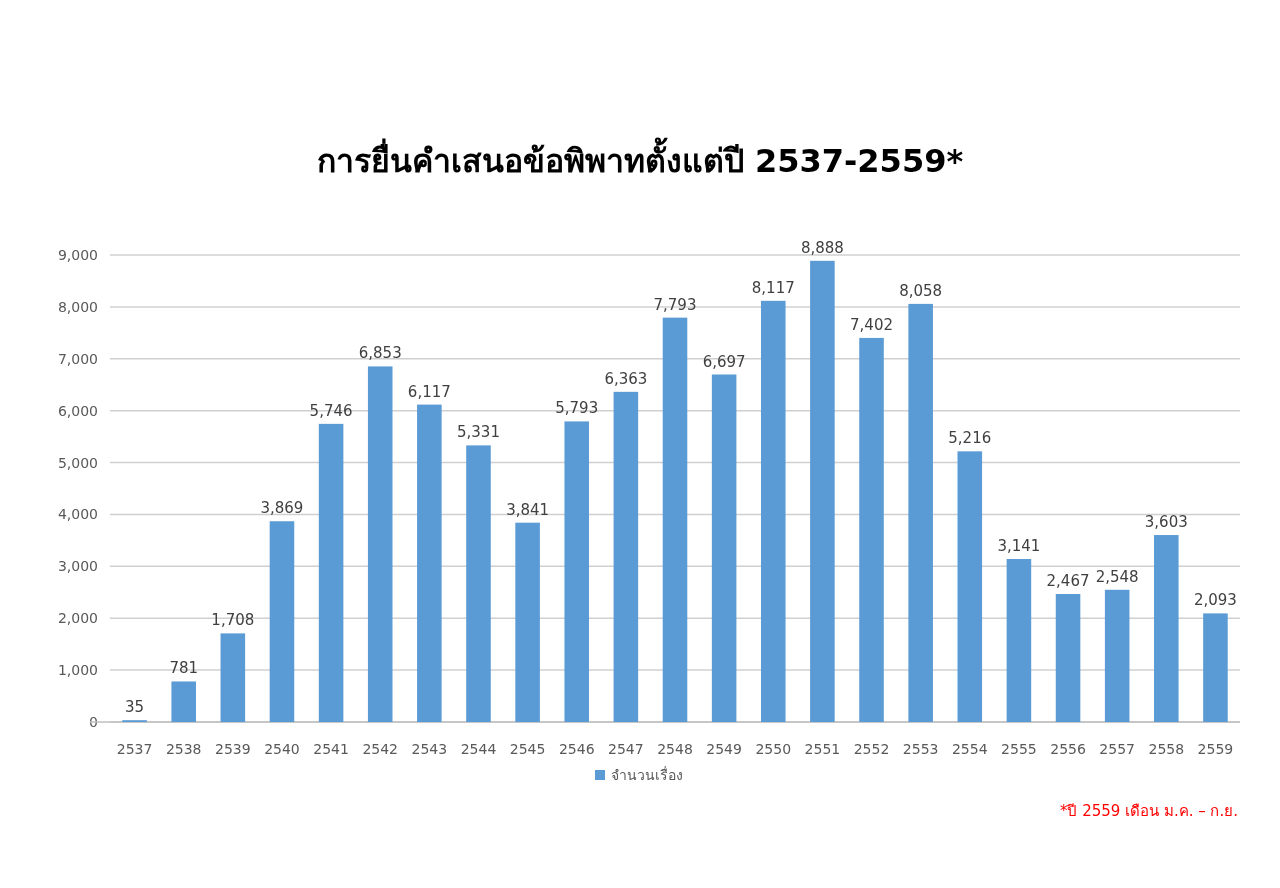 This screenshot has width=1280, height=888. I want to click on x-tick-label: 2556, so click(1068, 749).